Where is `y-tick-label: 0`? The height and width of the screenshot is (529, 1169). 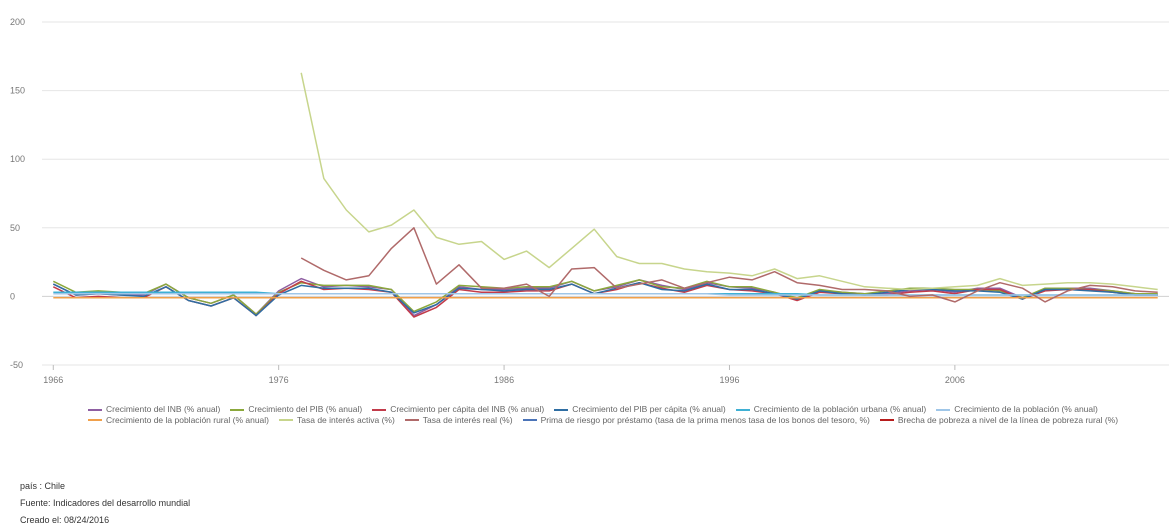 y-tick-label: 0 is located at coordinates (12, 296).